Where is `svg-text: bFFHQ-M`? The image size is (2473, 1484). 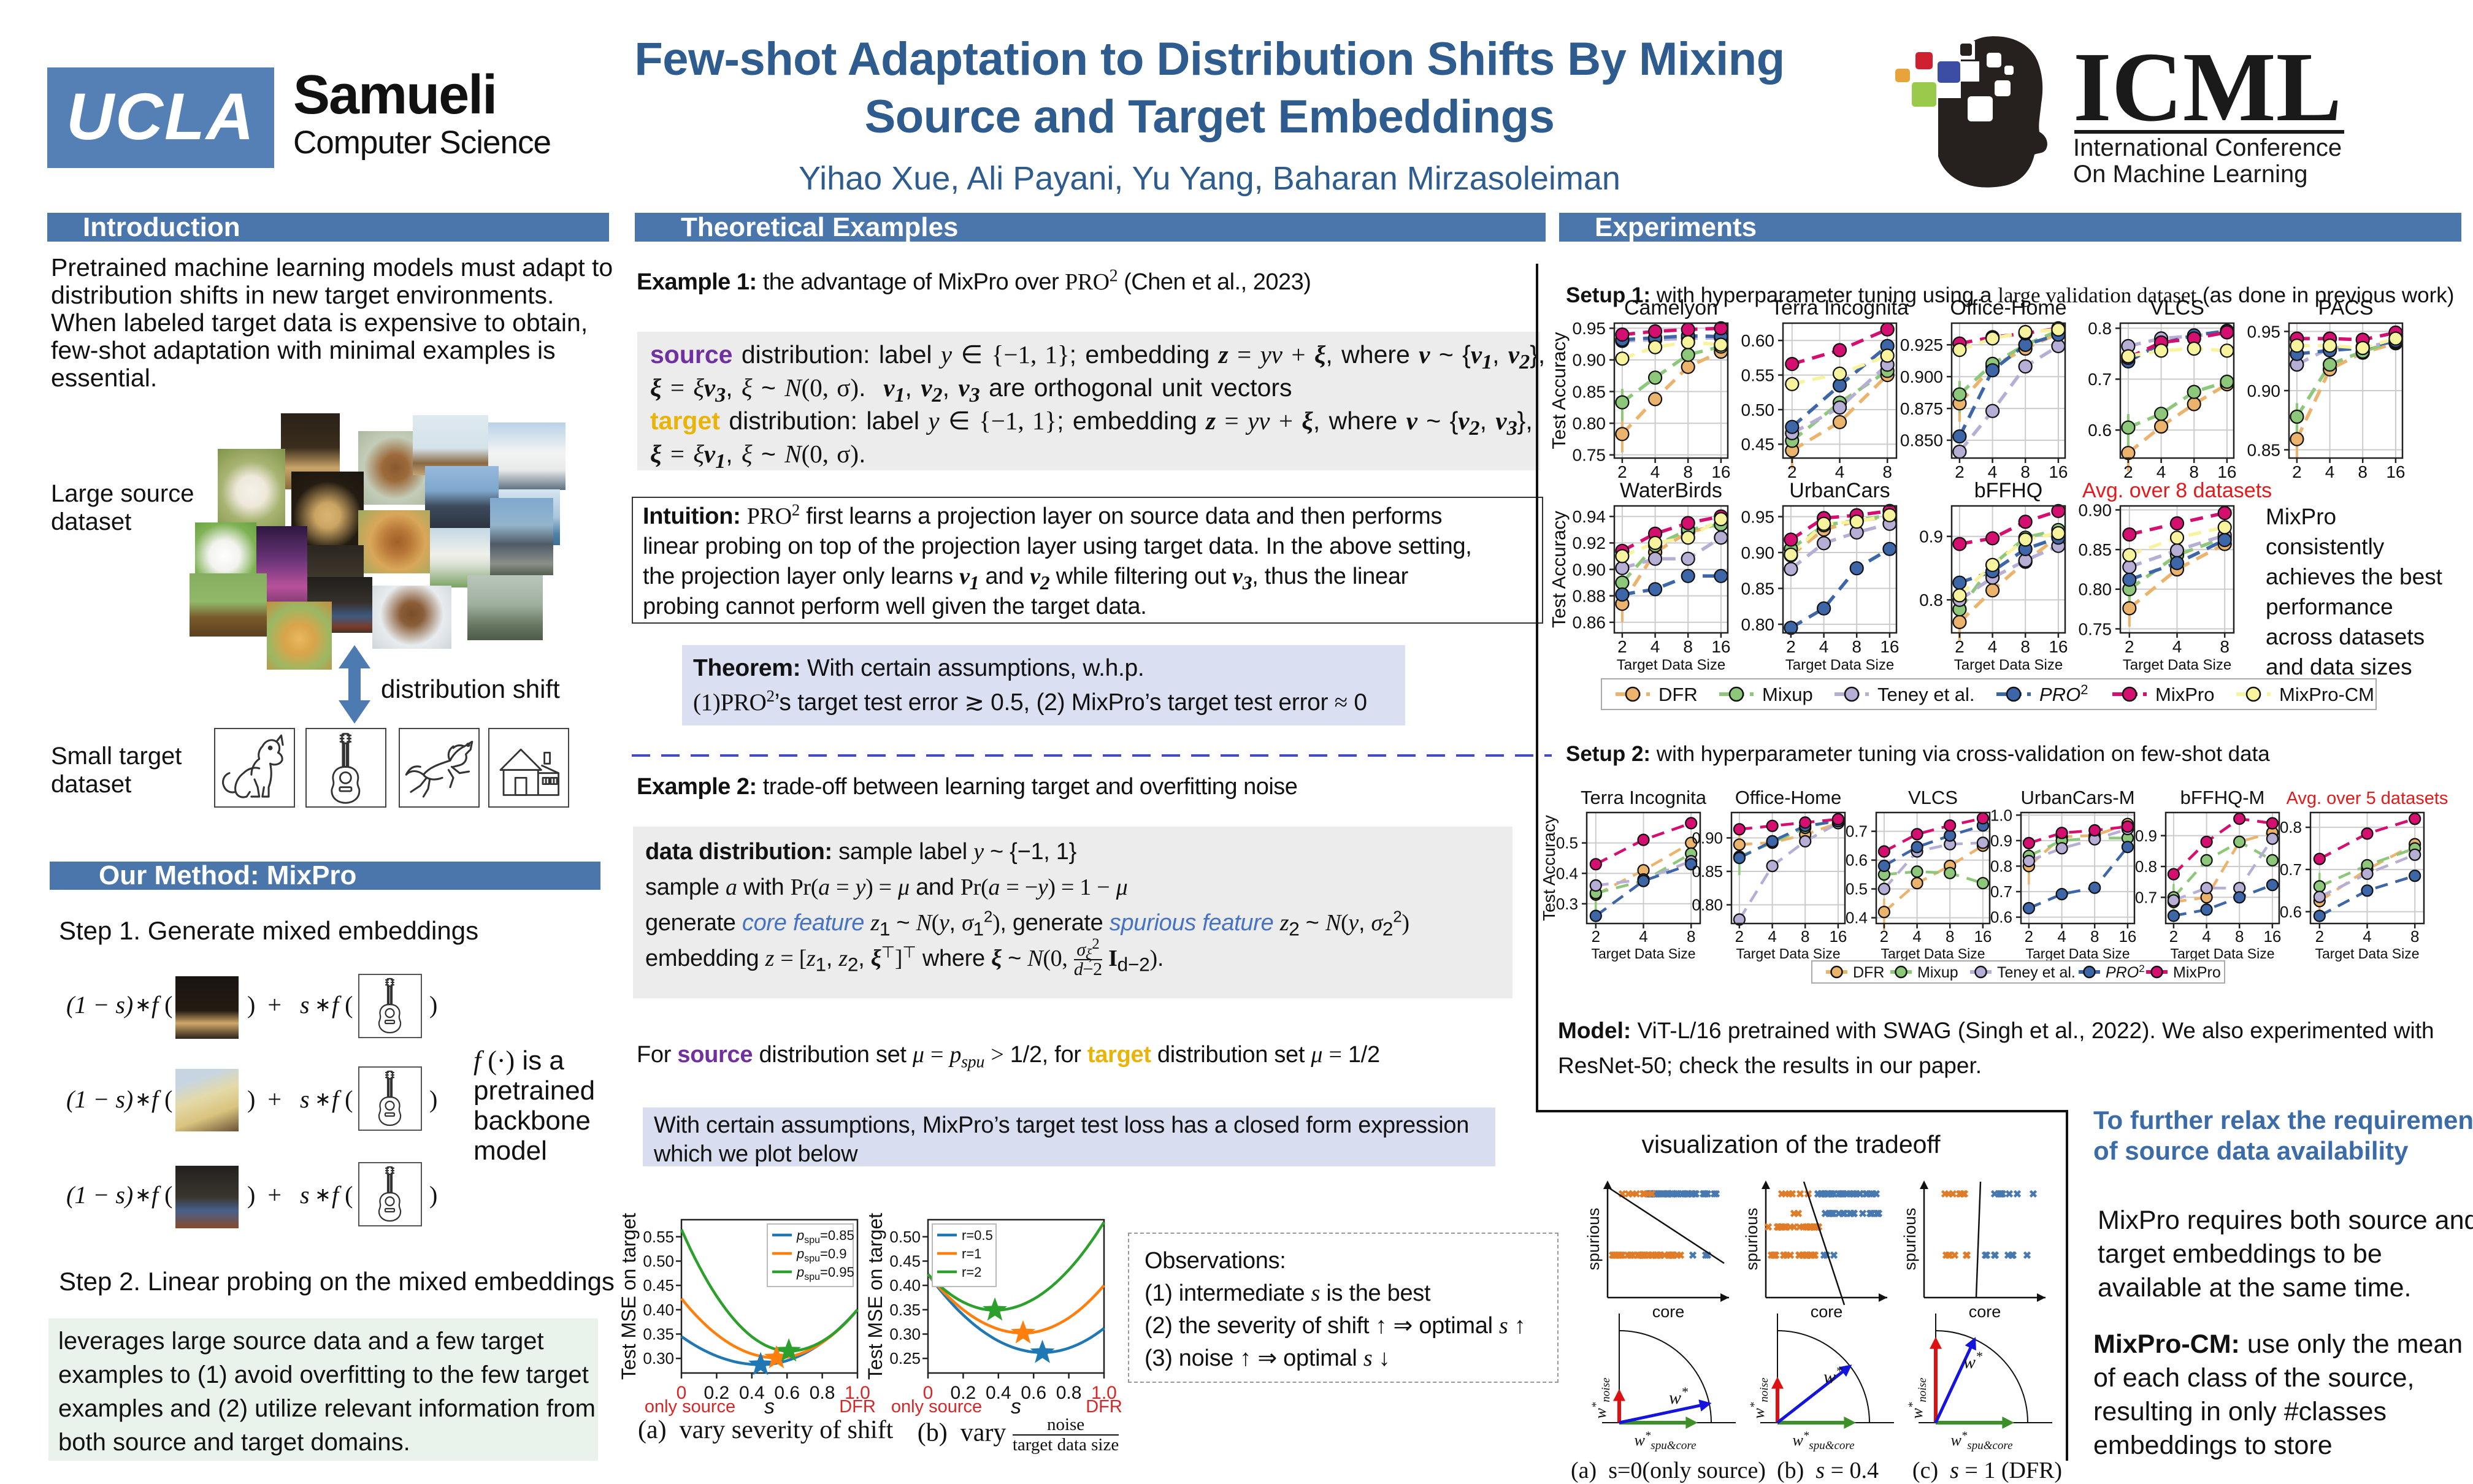
svg-text: bFFHQ-M is located at coordinates (2222, 797).